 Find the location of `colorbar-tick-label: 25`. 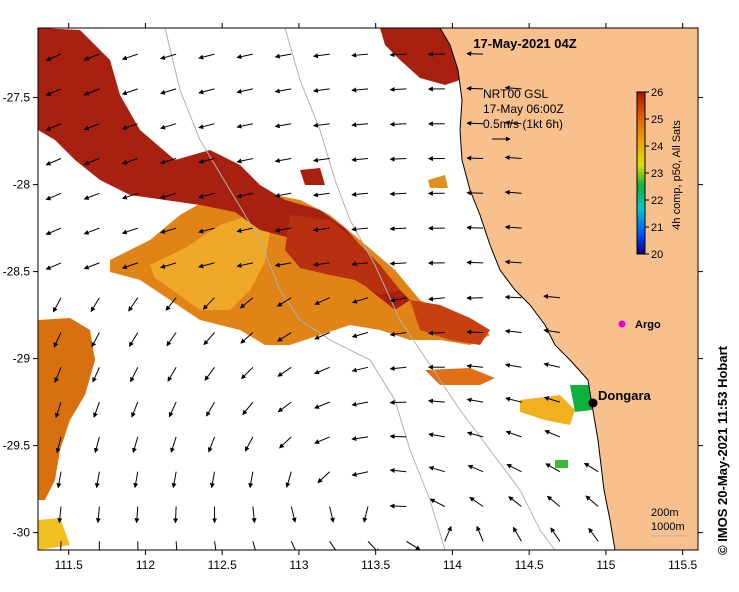

colorbar-tick-label: 25 is located at coordinates (657, 120).